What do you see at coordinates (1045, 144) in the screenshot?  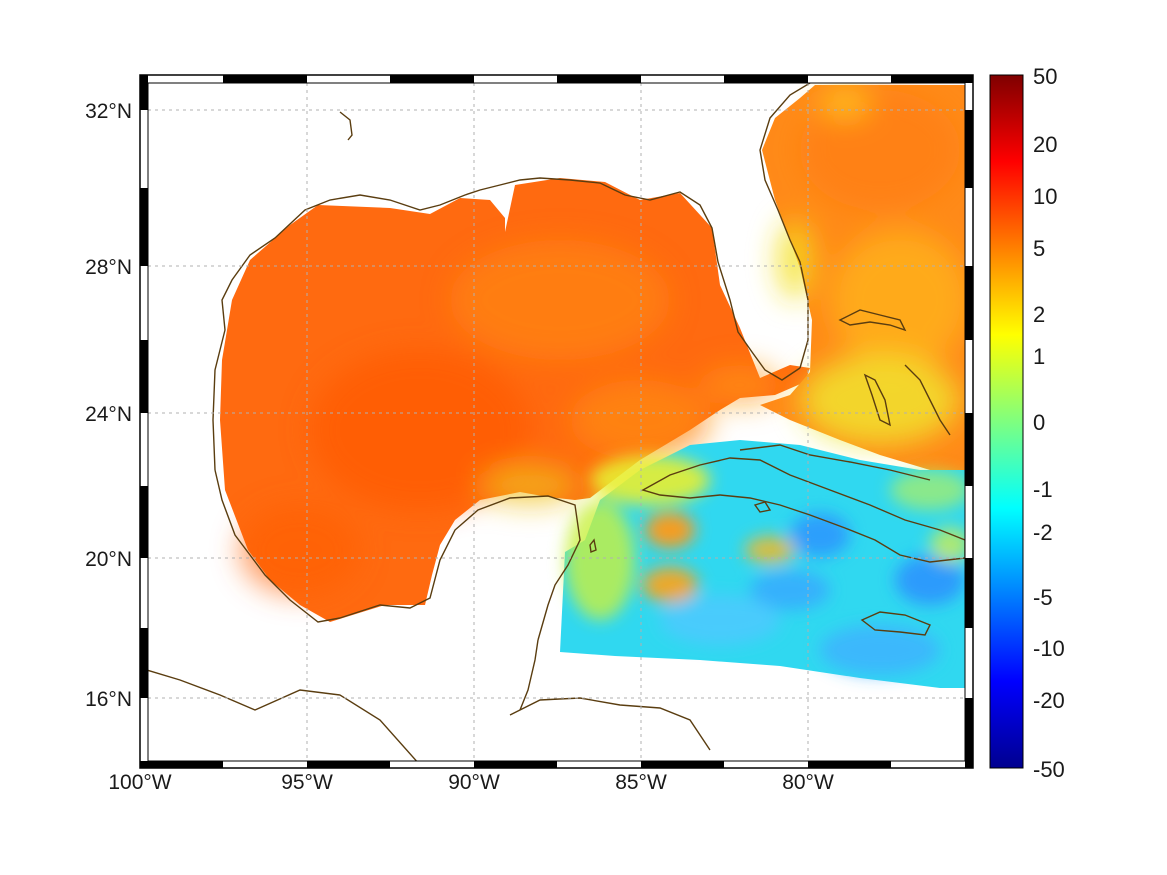 I see `colorbar-label: 20` at bounding box center [1045, 144].